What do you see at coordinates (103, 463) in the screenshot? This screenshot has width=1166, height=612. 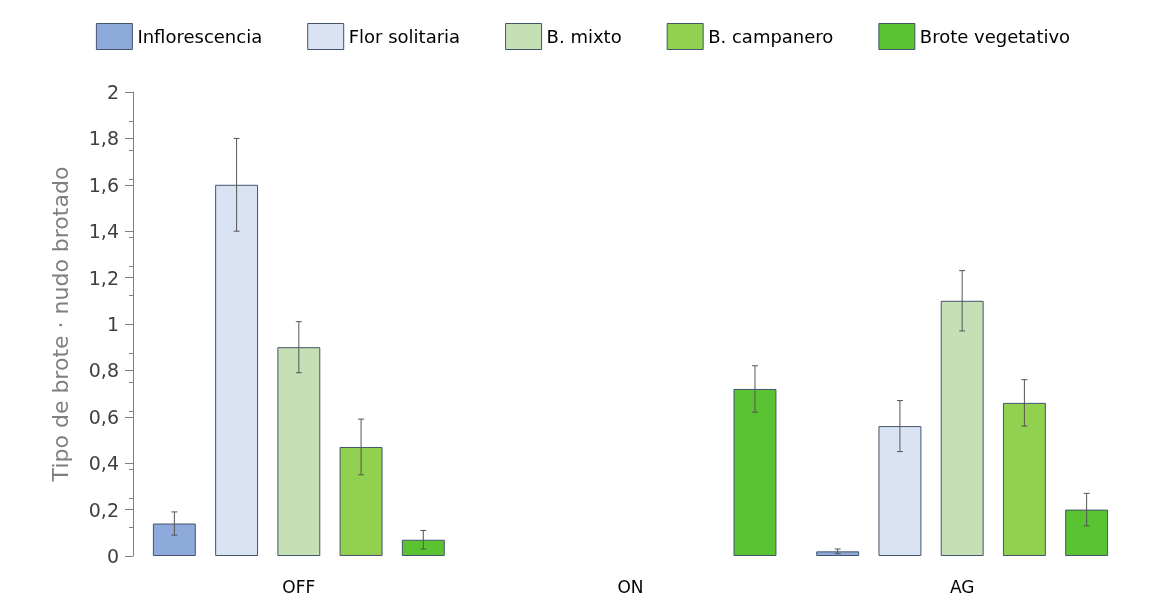 I see `y-tick-label: 0,4` at bounding box center [103, 463].